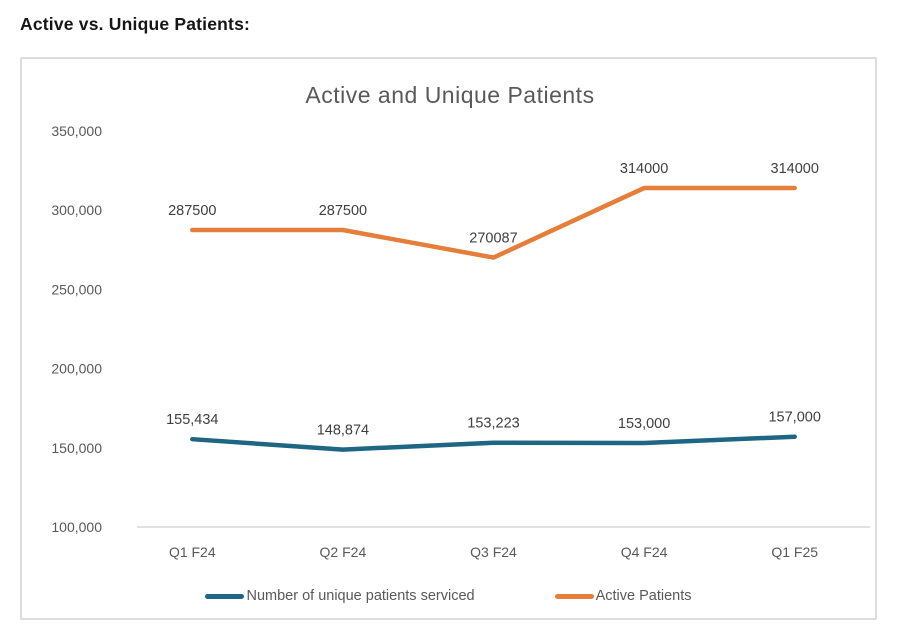 Image resolution: width=897 pixels, height=631 pixels. I want to click on legend-item: Active Patients, so click(623, 596).